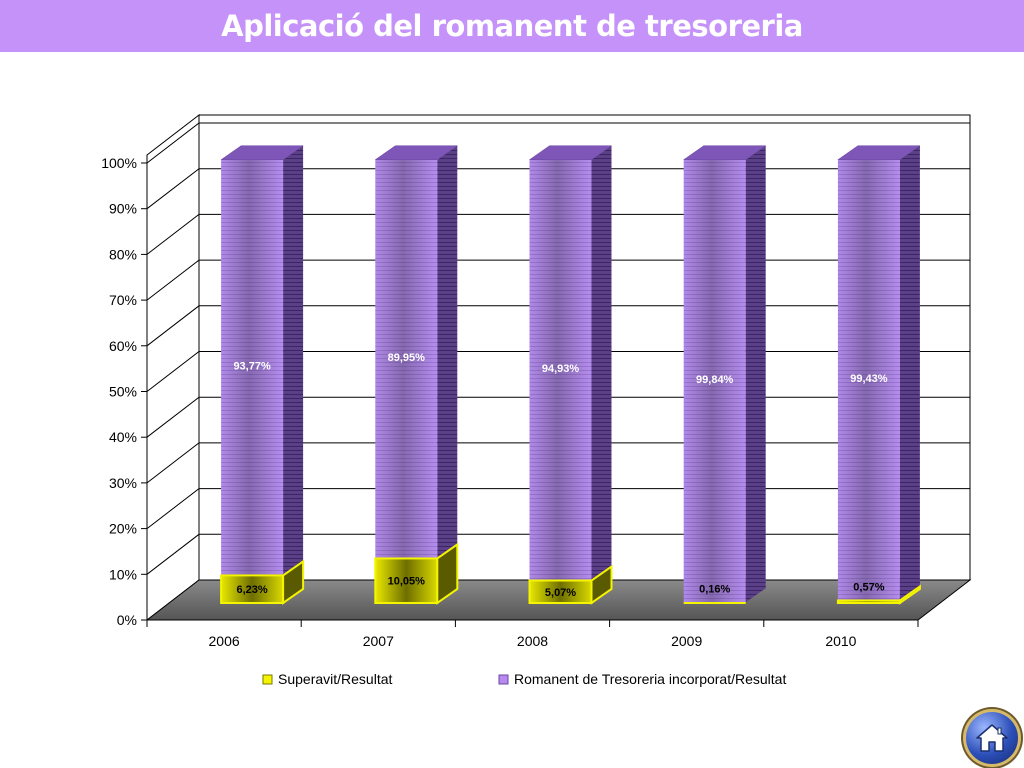  What do you see at coordinates (560, 593) in the screenshot?
I see `data-label-superavit: 5,07%` at bounding box center [560, 593].